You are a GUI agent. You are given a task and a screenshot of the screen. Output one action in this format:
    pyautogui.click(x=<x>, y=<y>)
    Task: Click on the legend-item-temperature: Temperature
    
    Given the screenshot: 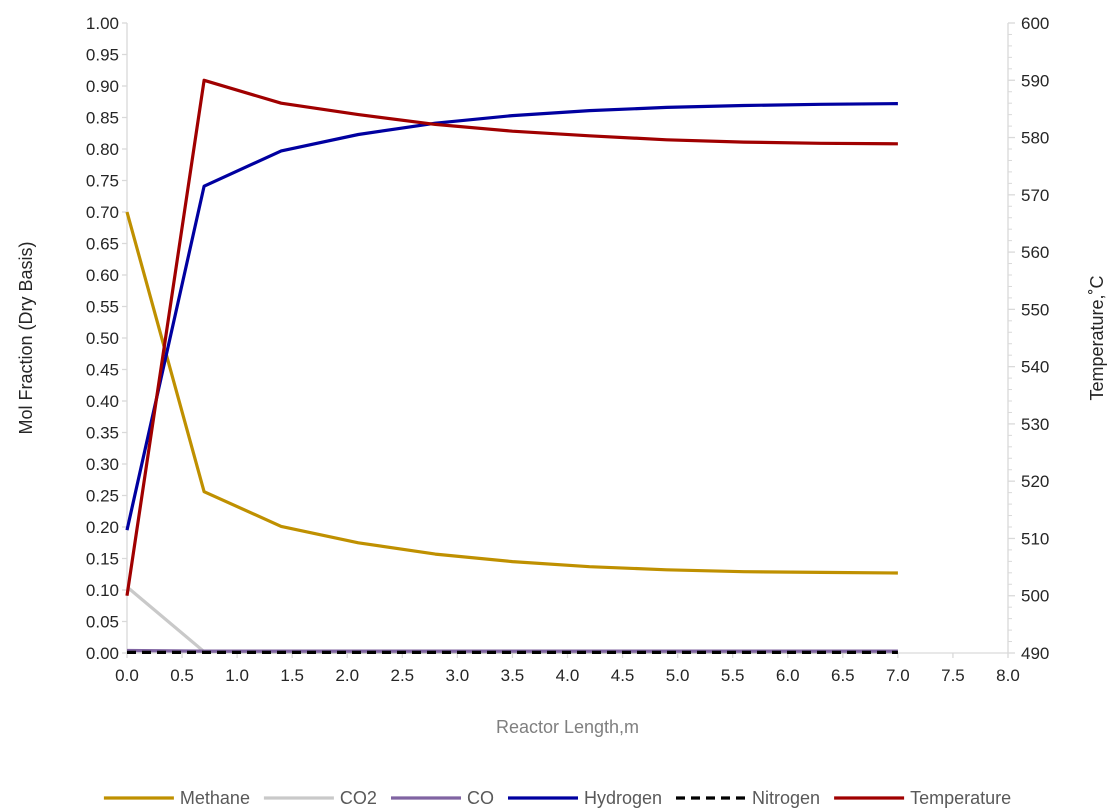 What is the action you would take?
    pyautogui.click(x=922, y=798)
    